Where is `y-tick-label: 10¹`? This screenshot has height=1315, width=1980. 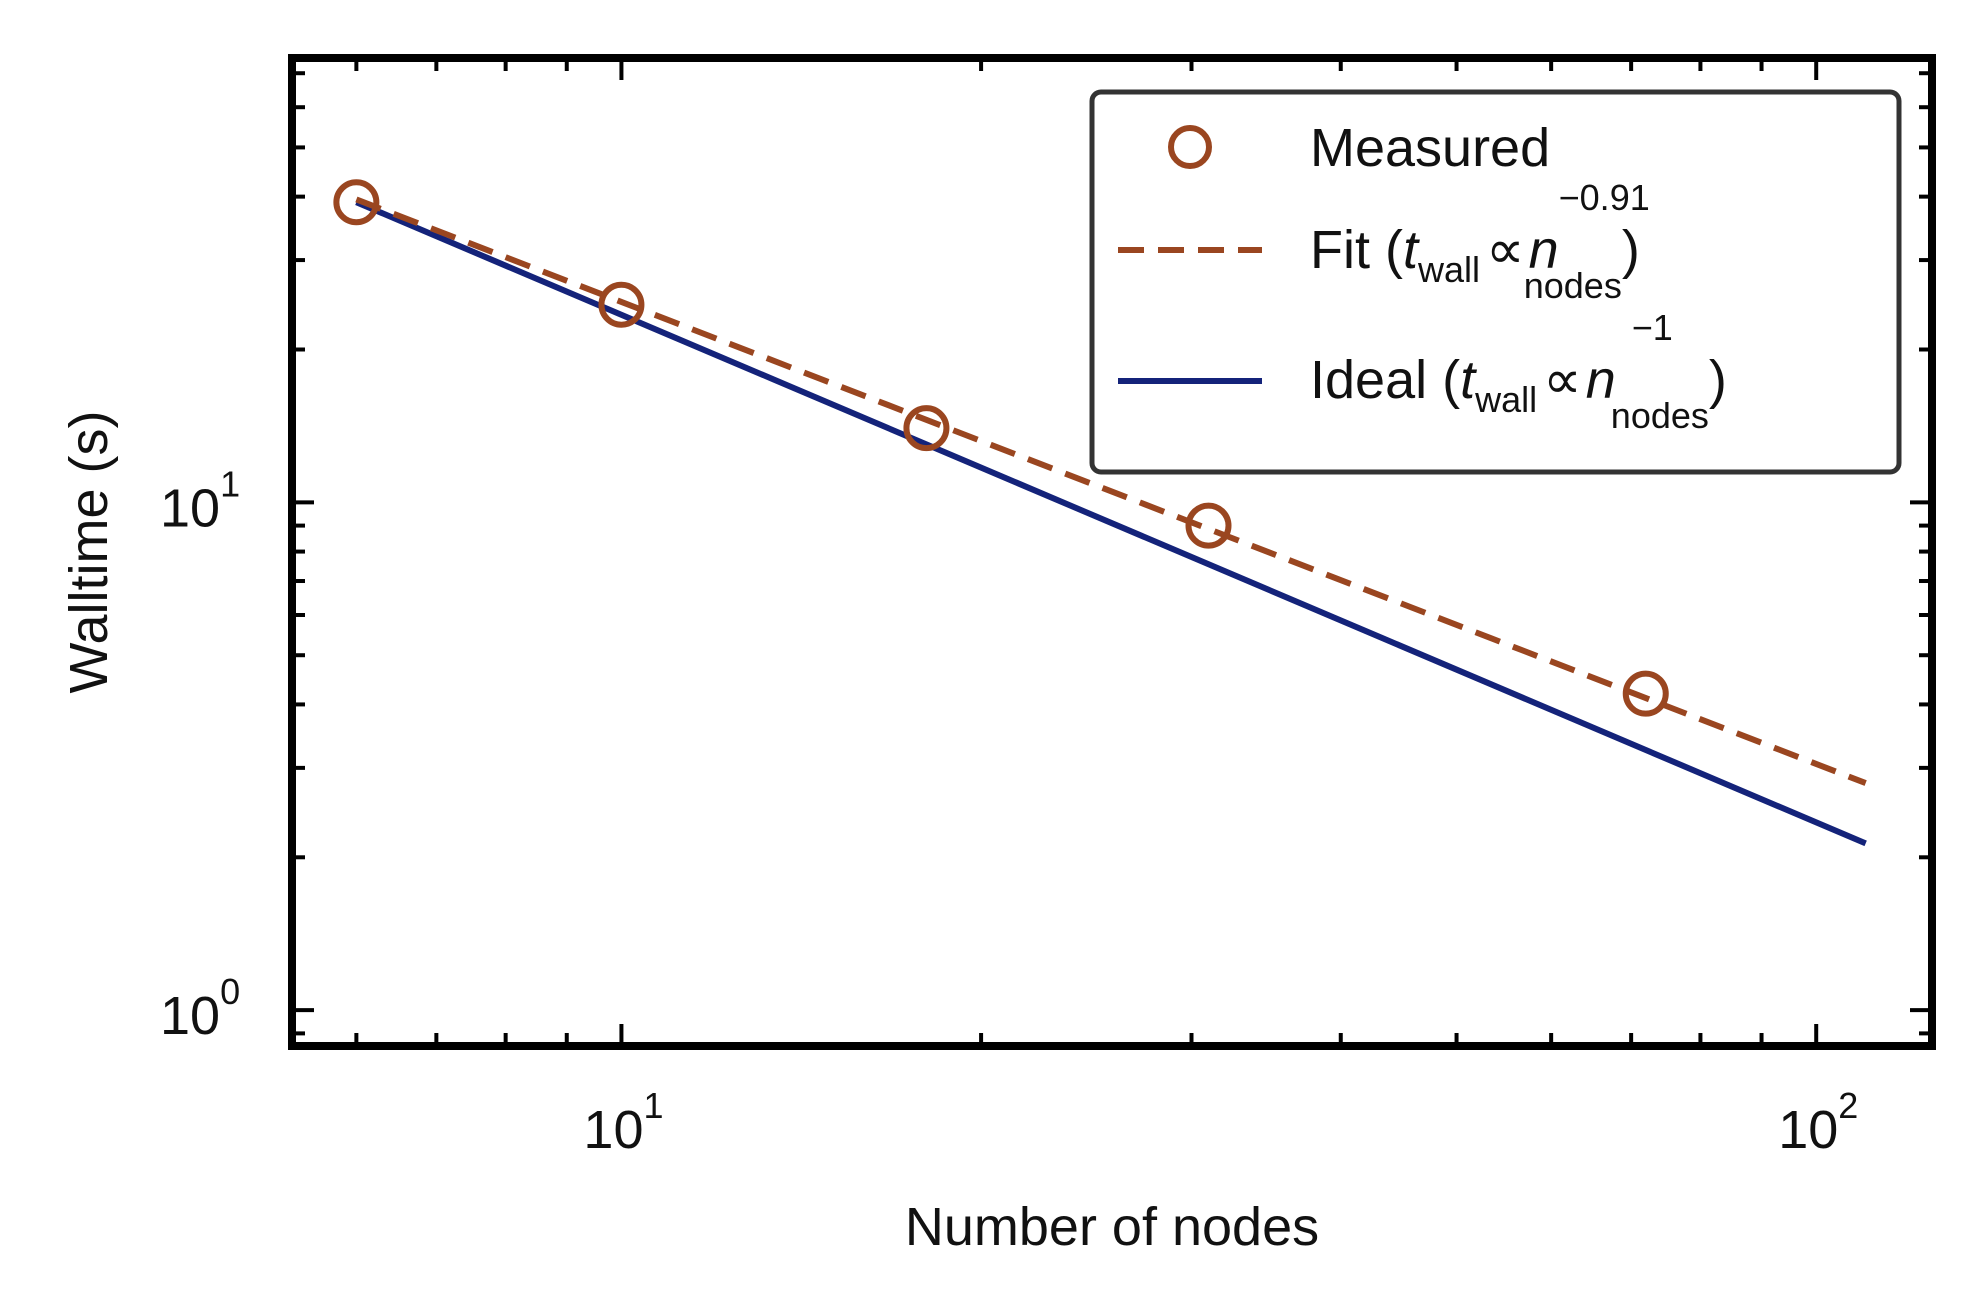 y-tick-label: 10¹ is located at coordinates (200, 500).